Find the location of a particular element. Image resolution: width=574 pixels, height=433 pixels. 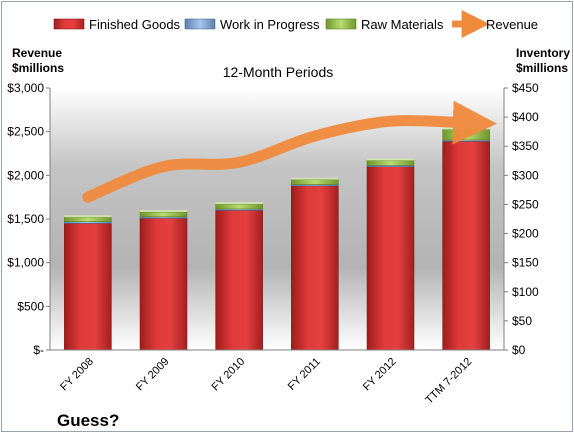

left-axis: $- $500 $1,000 $1,500 $2,000 $2,500 $3,000 is located at coordinates (29, 219).